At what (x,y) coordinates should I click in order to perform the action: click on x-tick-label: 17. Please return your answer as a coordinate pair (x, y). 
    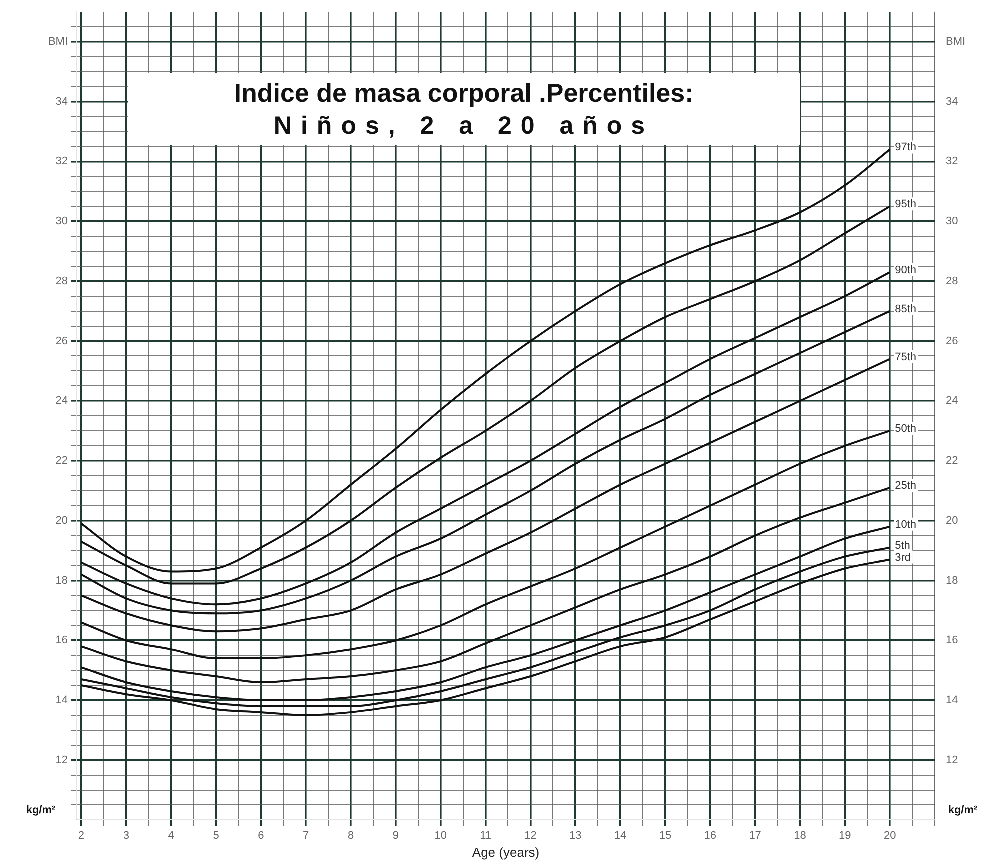
    Looking at the image, I should click on (755, 836).